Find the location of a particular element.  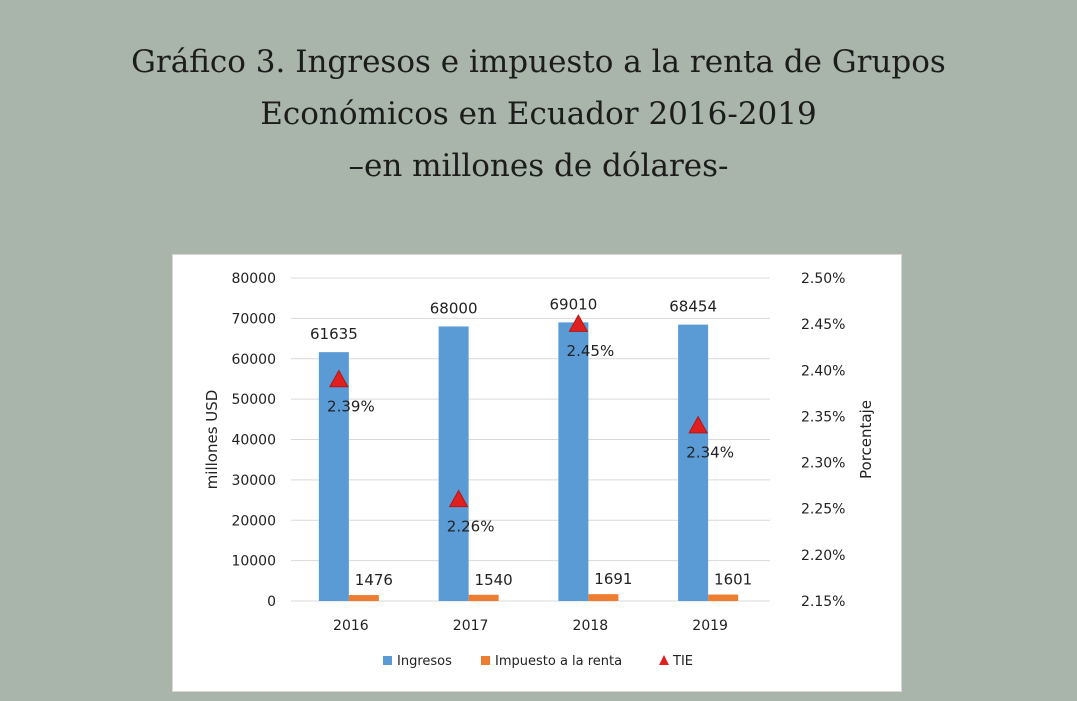

data-label-tie: 2.45% is located at coordinates (591, 351).